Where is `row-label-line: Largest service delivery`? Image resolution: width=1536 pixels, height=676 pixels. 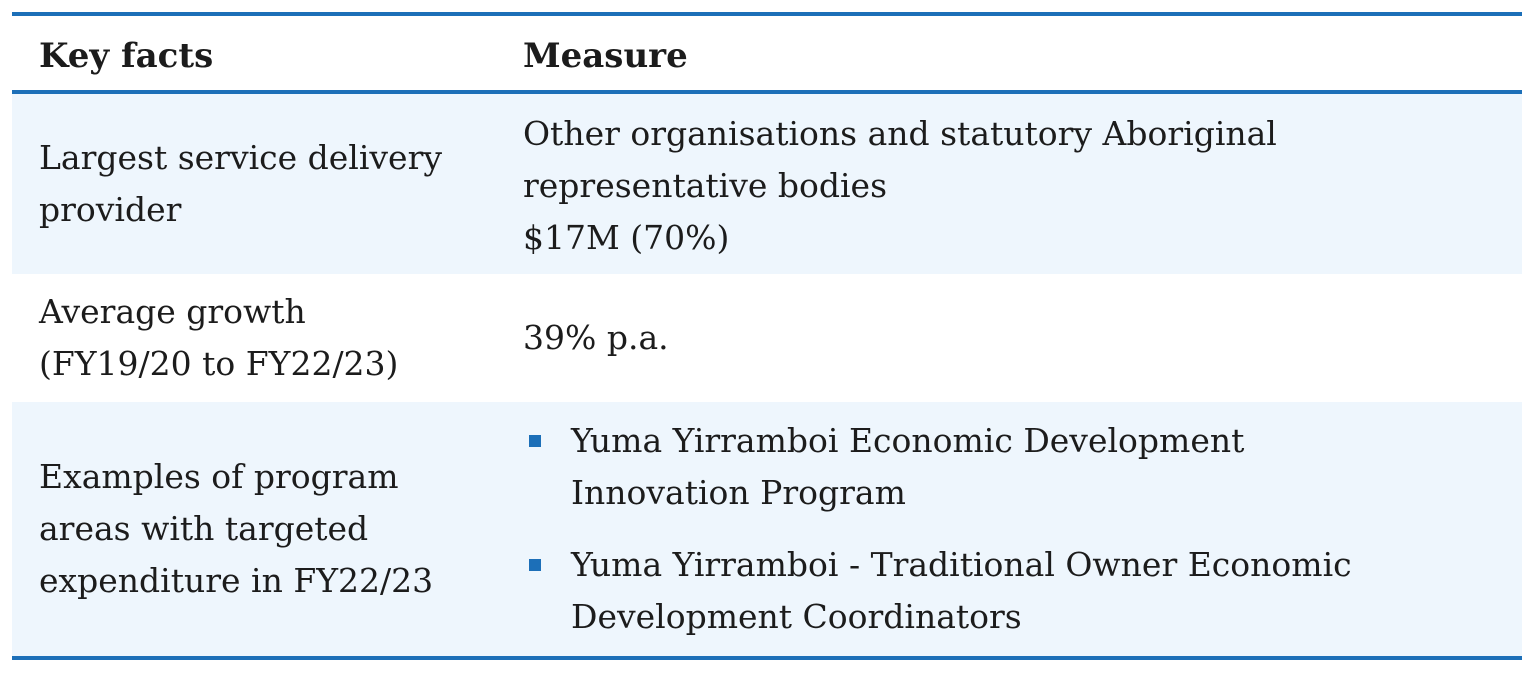 row-label-line: Largest service delivery is located at coordinates (240, 157).